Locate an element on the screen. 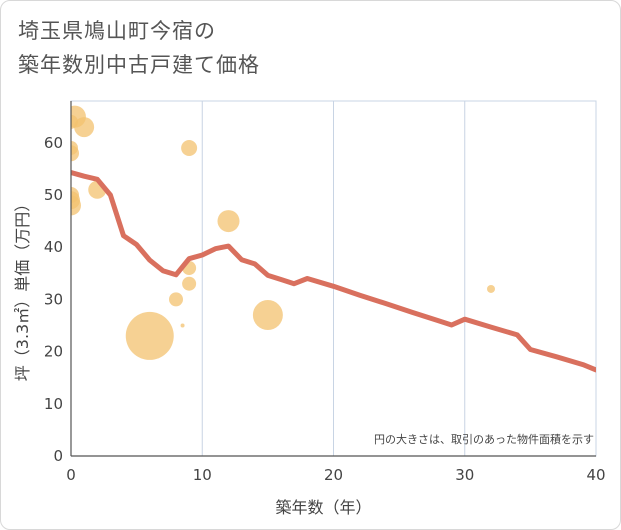  x-tick-label: 0 is located at coordinates (71, 475).